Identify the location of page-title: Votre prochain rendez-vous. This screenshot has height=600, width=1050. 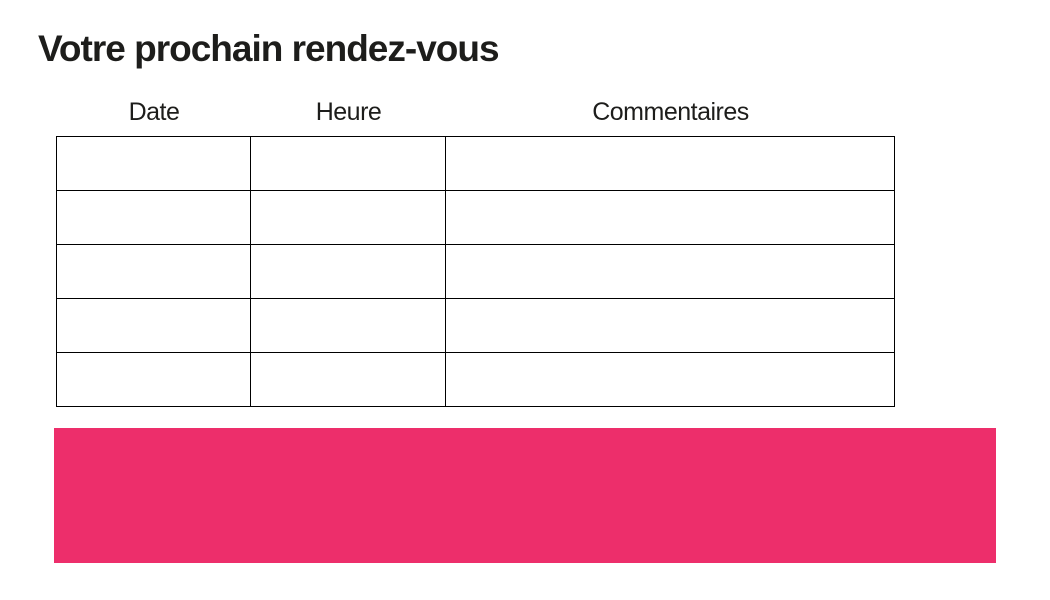
(269, 48).